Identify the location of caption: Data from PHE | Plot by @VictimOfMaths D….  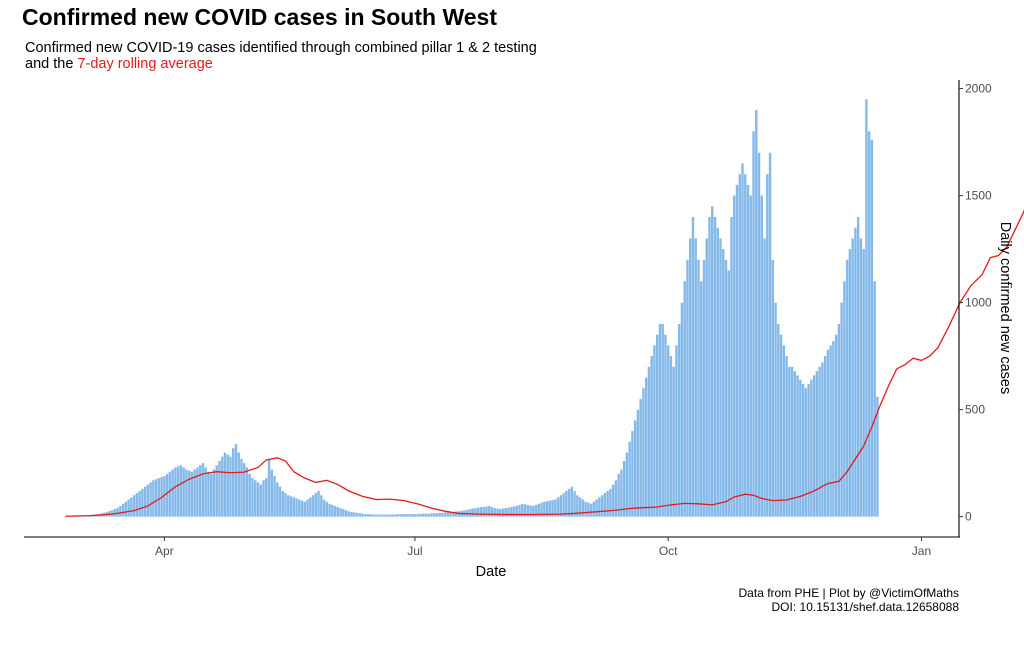
(849, 600).